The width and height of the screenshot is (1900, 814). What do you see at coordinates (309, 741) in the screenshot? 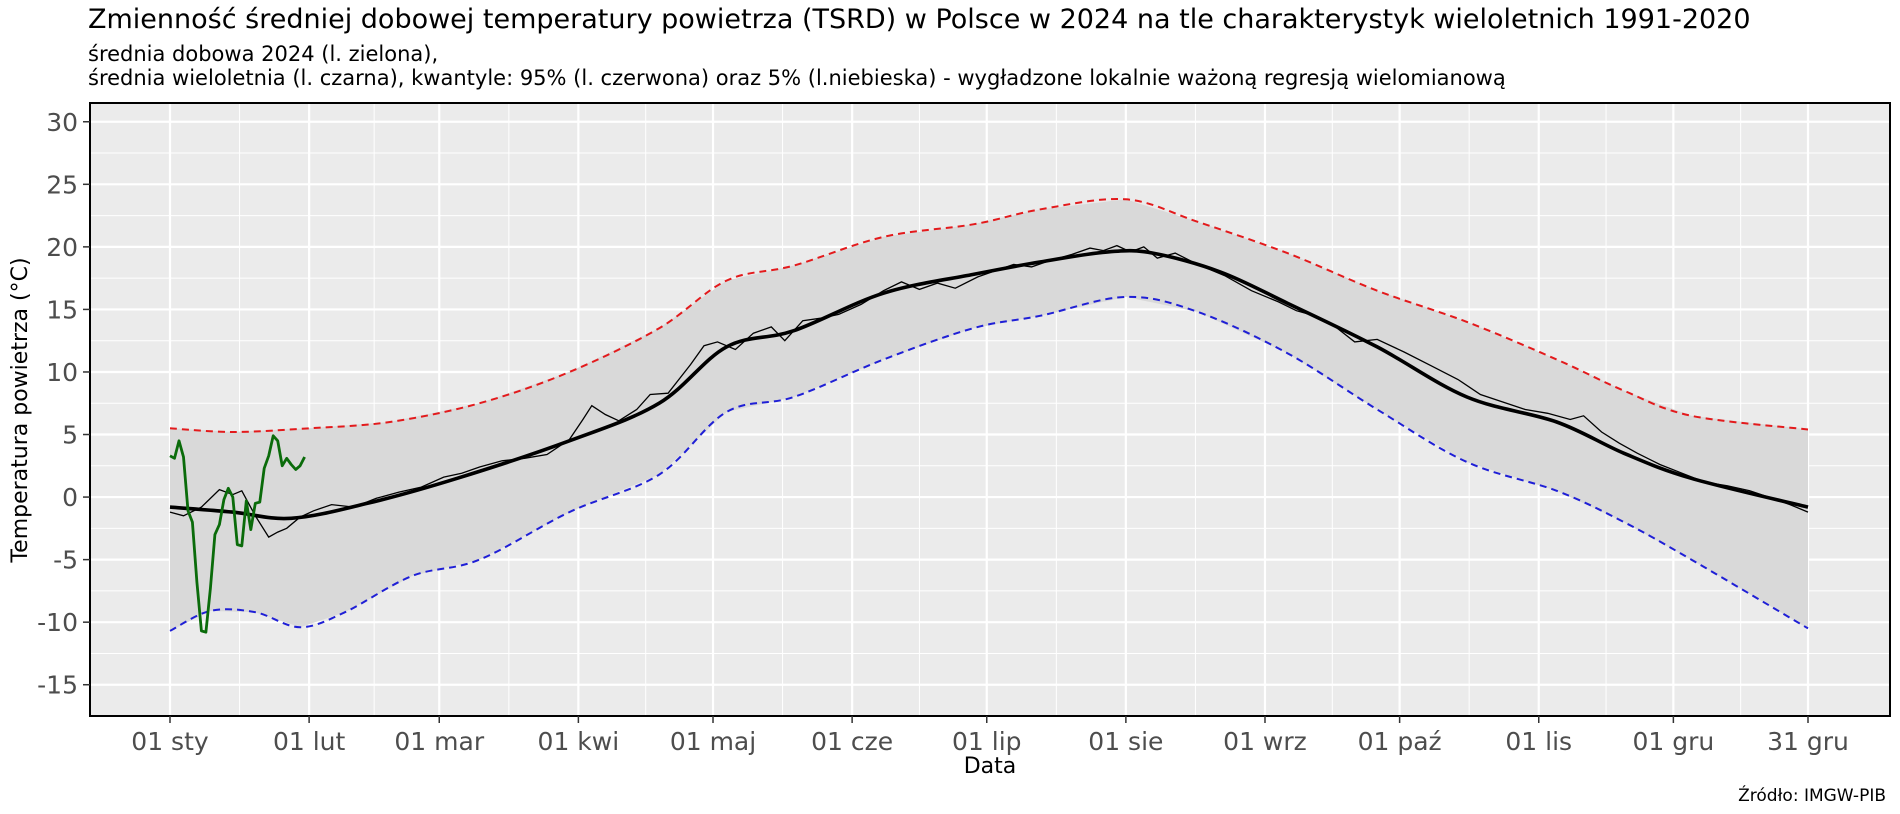
I see `x-tick-label: 01 lut` at bounding box center [309, 741].